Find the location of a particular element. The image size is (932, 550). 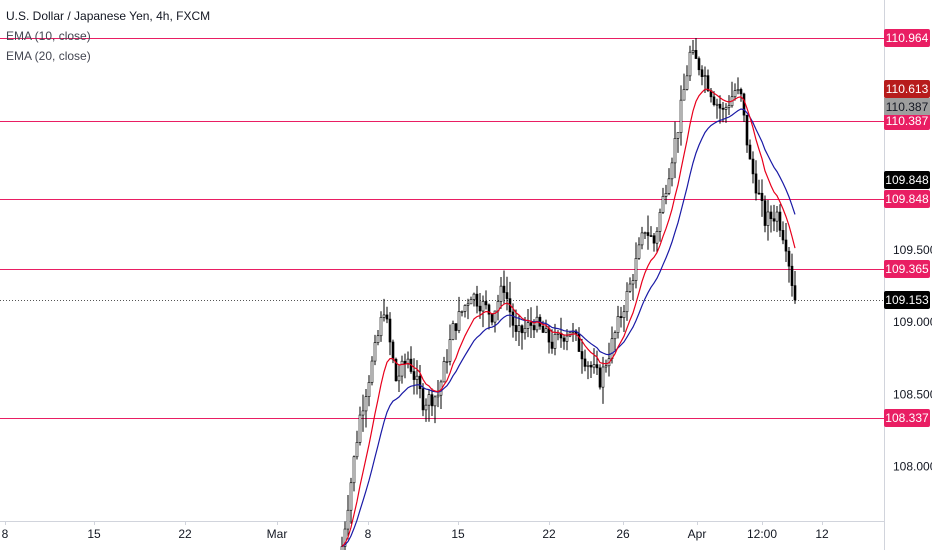

price-tick-label: 108.500 is located at coordinates (912, 394).